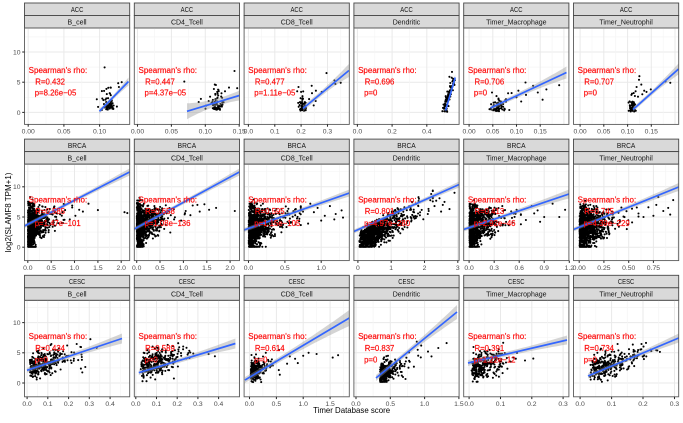 This screenshot has height=423, width=683. Describe the element at coordinates (603, 268) in the screenshot. I see `svg-text: 0.25` at that location.